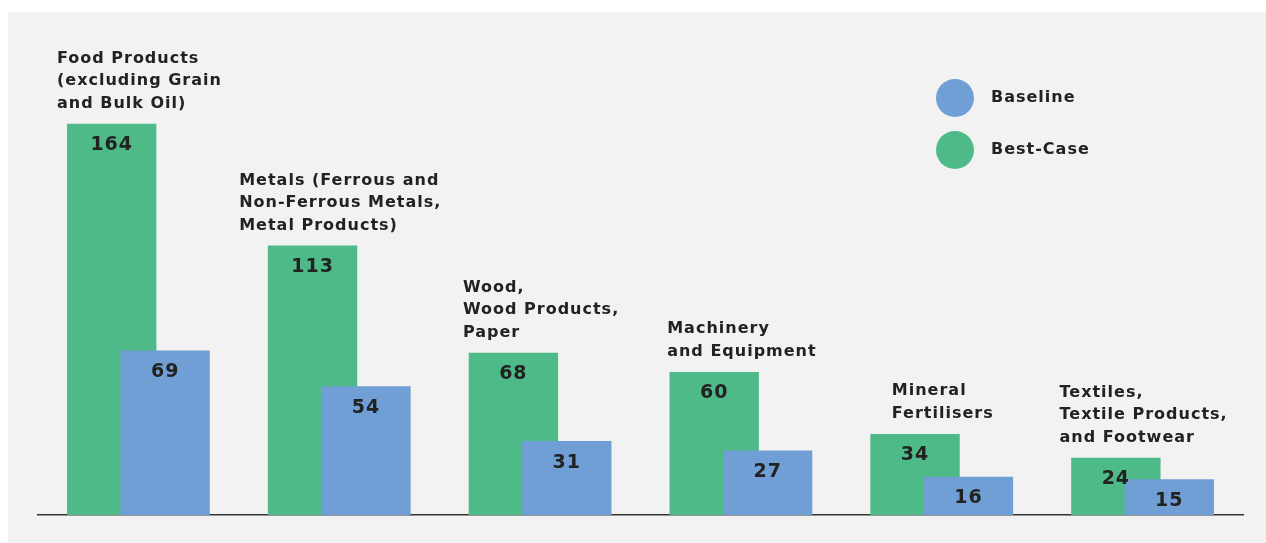 Image resolution: width=1266 pixels, height=543 pixels. Describe the element at coordinates (1040, 149) in the screenshot. I see `legend-label: Best-Case` at that location.